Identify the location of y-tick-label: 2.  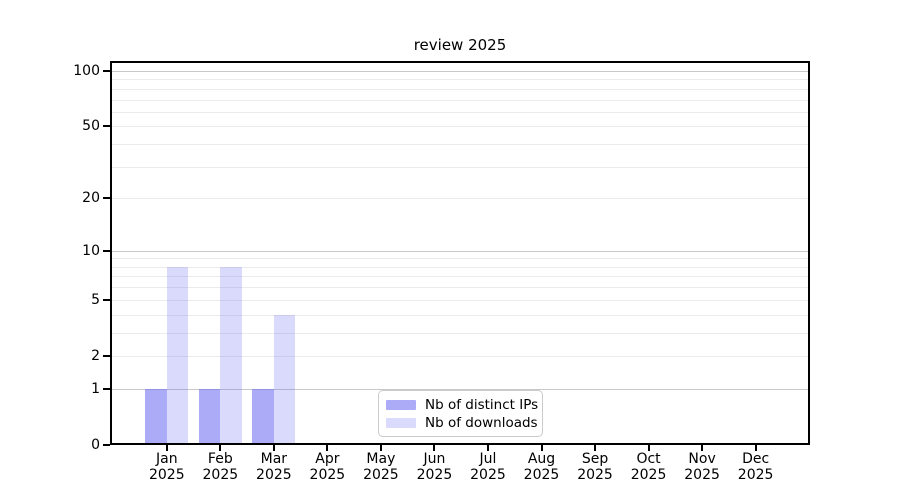
(95, 355).